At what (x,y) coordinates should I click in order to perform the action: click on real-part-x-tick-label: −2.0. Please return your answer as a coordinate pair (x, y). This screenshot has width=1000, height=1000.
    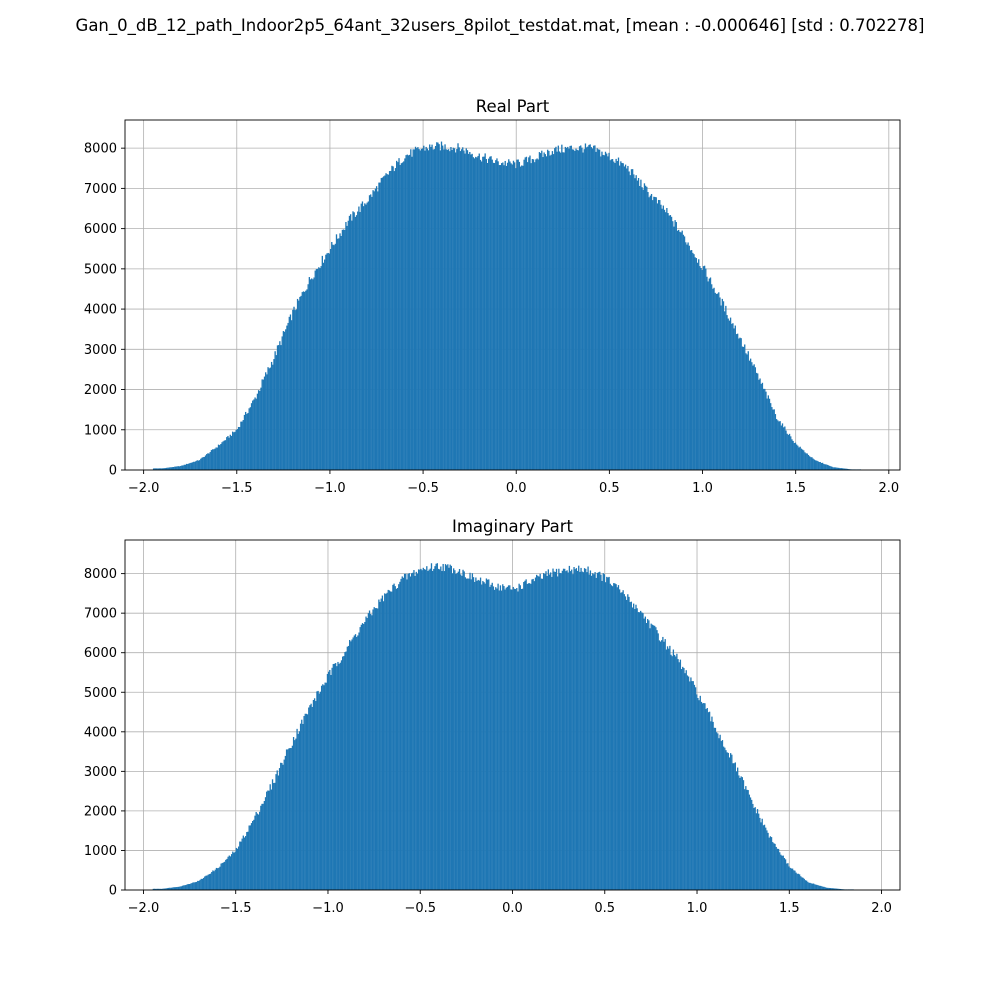
    Looking at the image, I should click on (144, 488).